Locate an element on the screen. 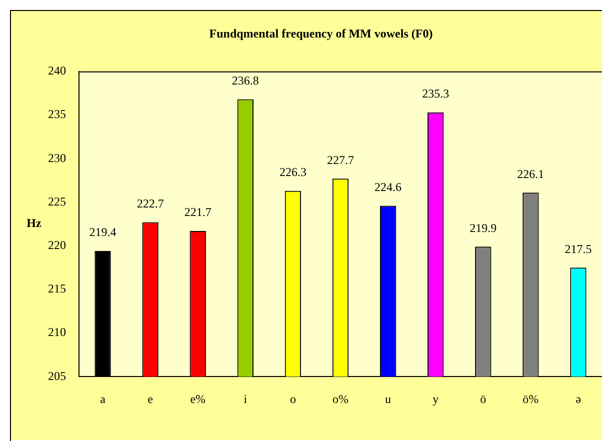 This screenshot has width=602, height=441. x-tick-label: ə is located at coordinates (578, 399).